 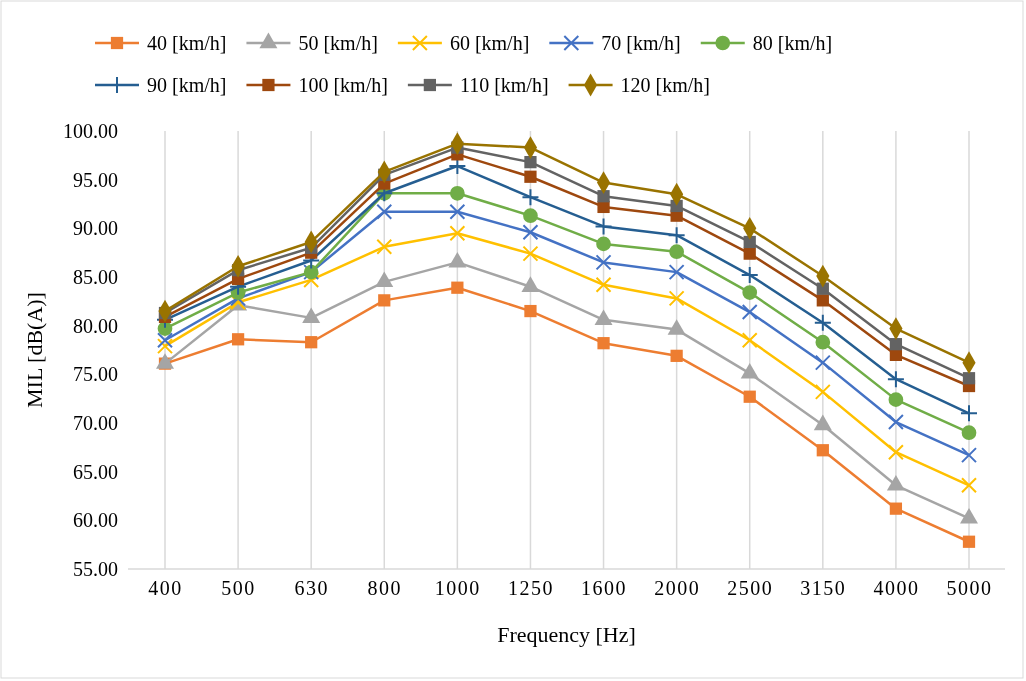 I want to click on legend-label: 50 [km/h], so click(x=338, y=43).